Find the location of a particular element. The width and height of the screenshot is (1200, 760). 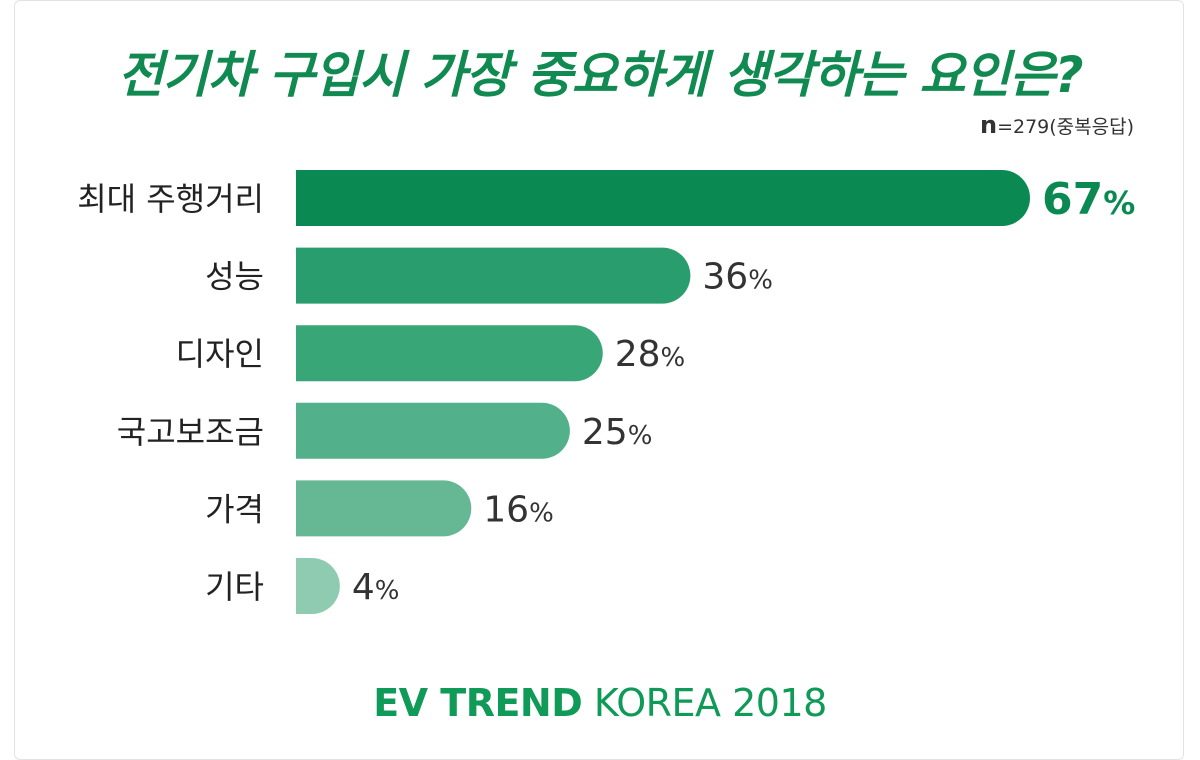

category-label: 국고보조금 is located at coordinates (190, 432).